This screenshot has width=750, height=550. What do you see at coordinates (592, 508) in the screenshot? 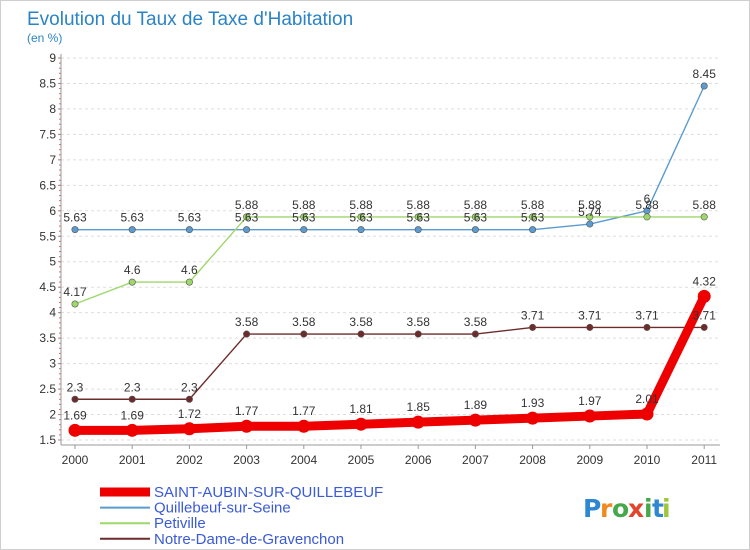
I see `logo-letter: P` at bounding box center [592, 508].